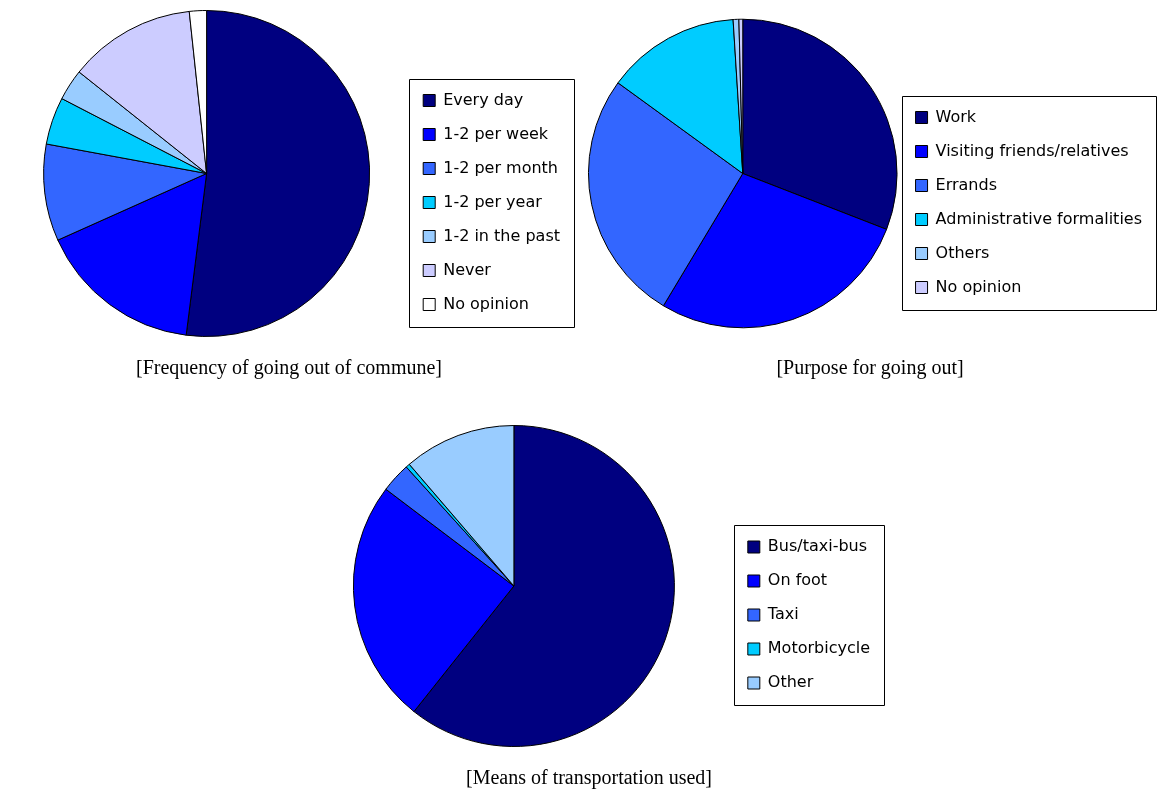 Image resolution: width=1162 pixels, height=805 pixels. What do you see at coordinates (1039, 218) in the screenshot?
I see `legend-label: Administrative formalities` at bounding box center [1039, 218].